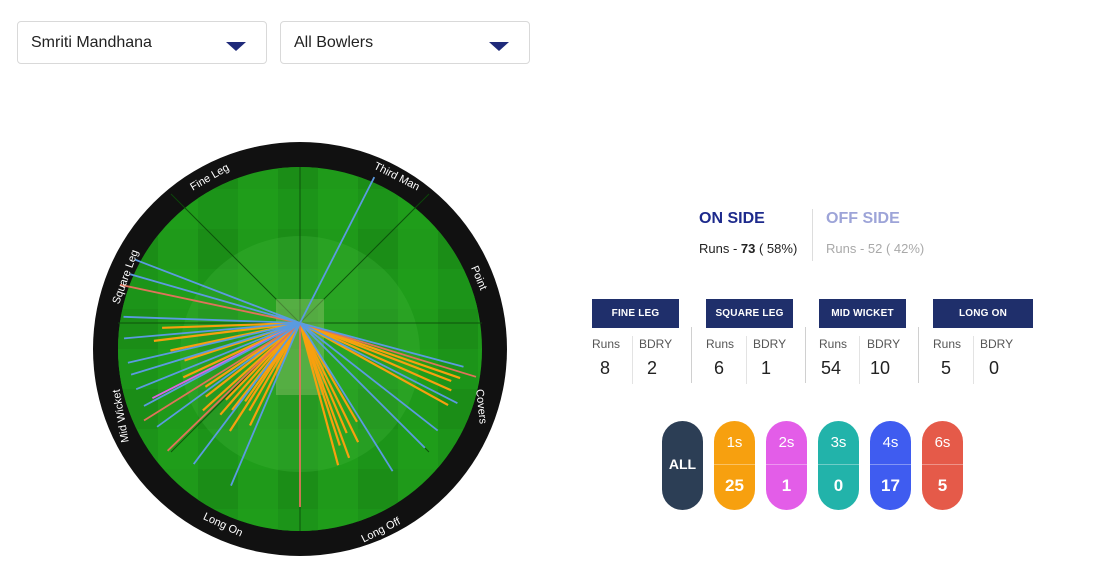 This screenshot has height=572, width=1113. I want to click on filter-1s-label: 1s, so click(734, 442).